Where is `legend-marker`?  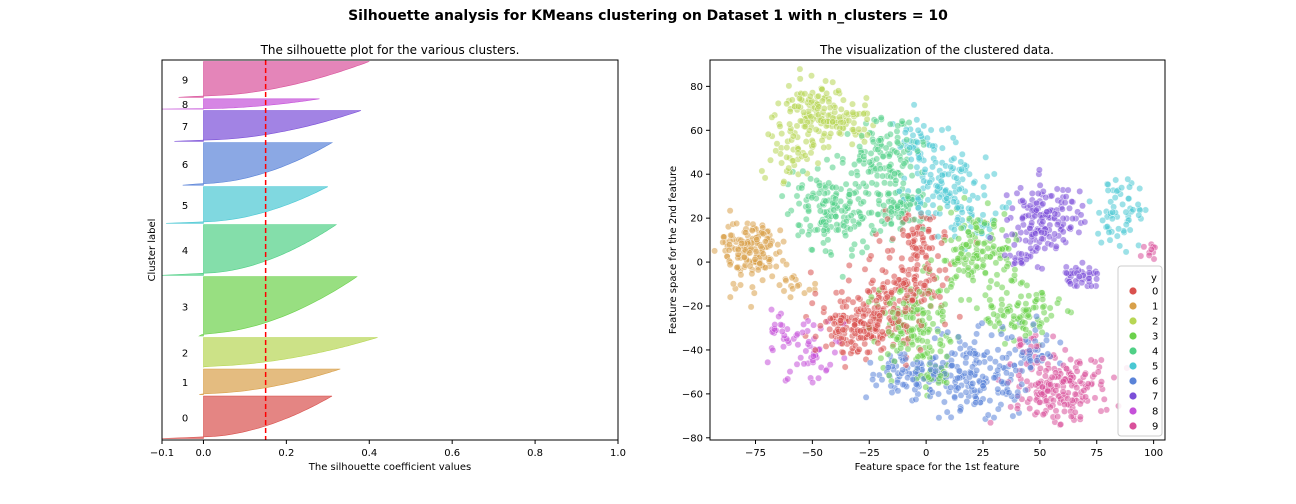
legend-marker is located at coordinates (1133, 411).